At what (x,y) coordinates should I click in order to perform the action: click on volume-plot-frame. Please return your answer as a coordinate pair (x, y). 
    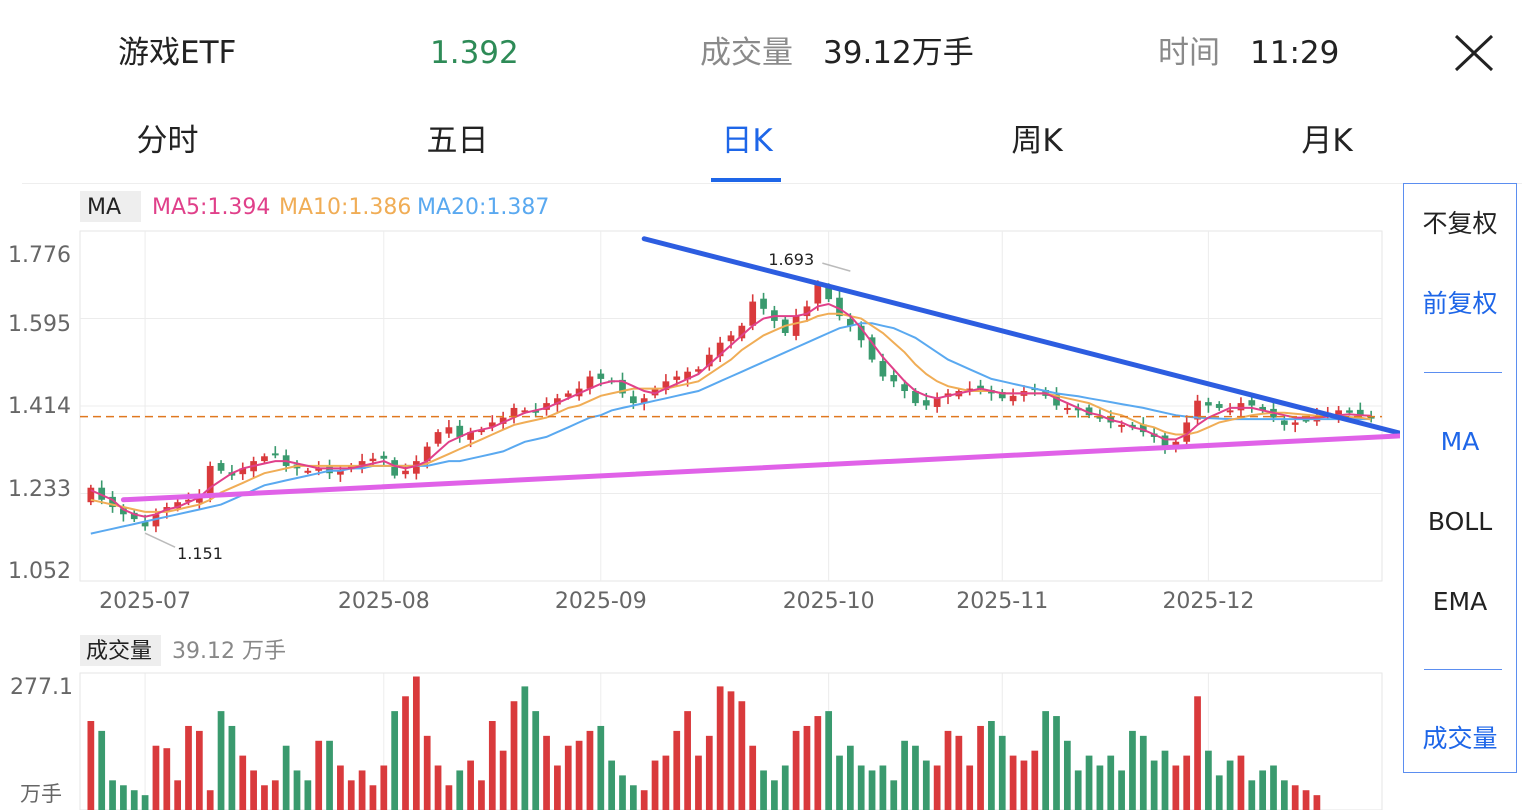
    Looking at the image, I should click on (731, 741).